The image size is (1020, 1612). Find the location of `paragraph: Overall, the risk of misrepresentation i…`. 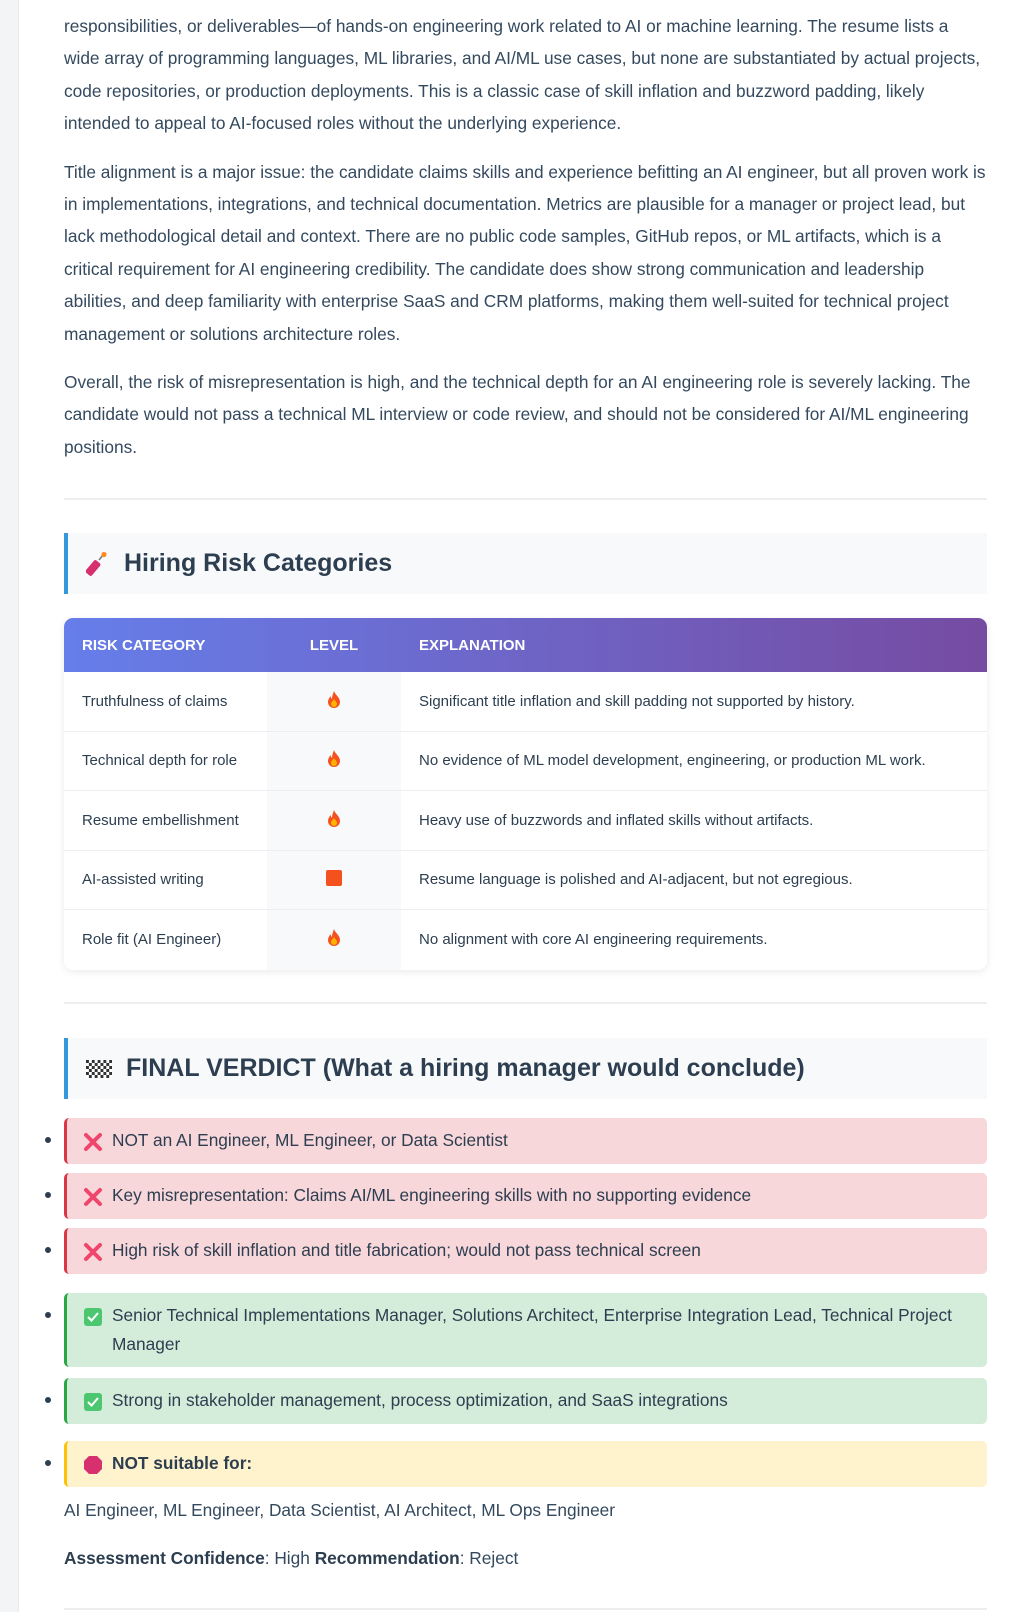

paragraph: Overall, the risk of misrepresentation i… is located at coordinates (517, 414).